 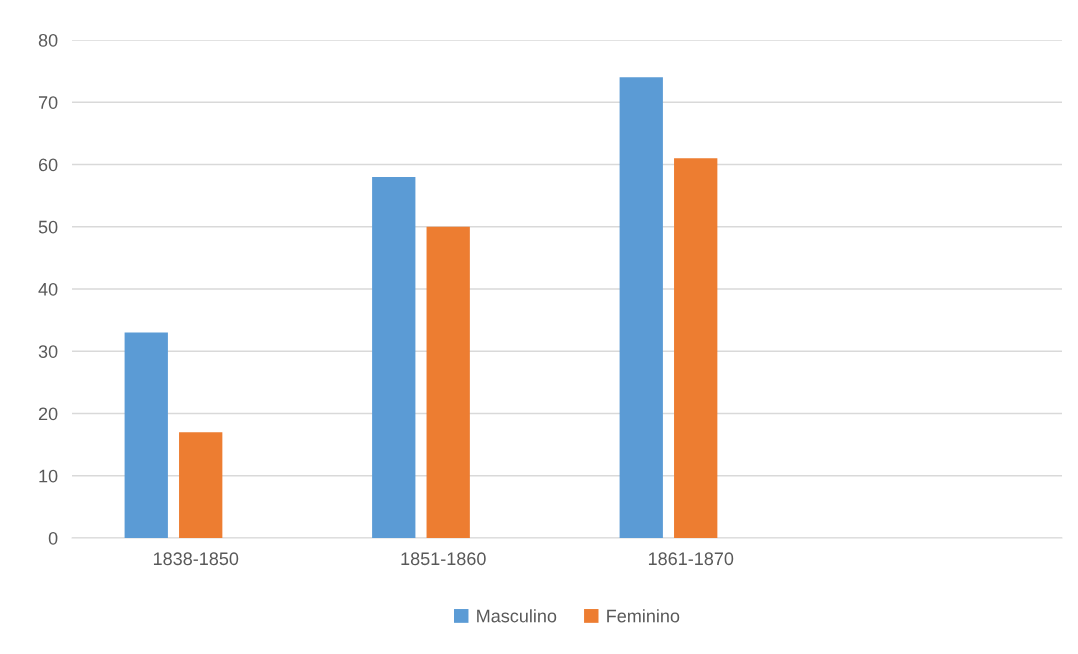 What do you see at coordinates (48, 40) in the screenshot?
I see `y-tick-label: 80` at bounding box center [48, 40].